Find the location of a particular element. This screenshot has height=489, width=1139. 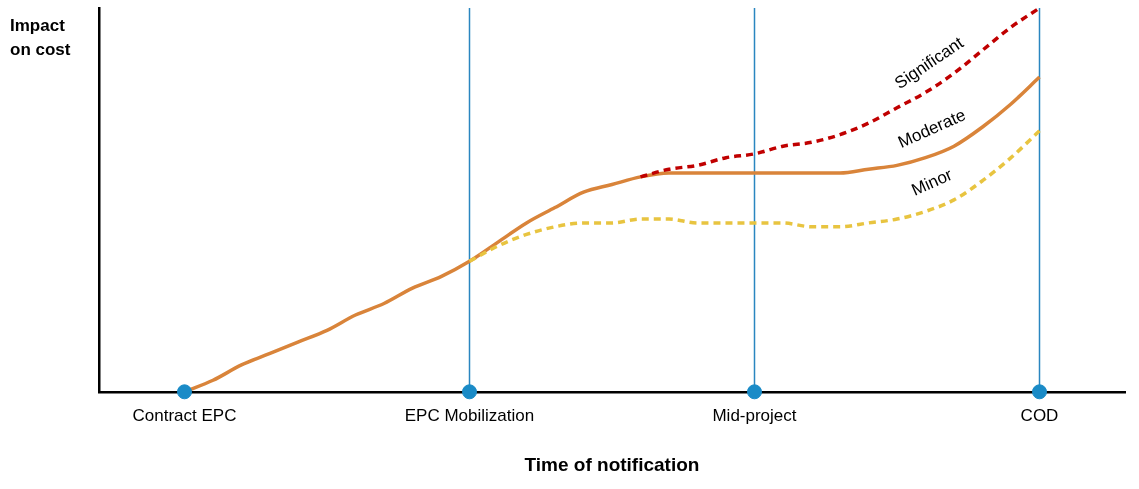

x-tick-label: Mid-project is located at coordinates (754, 415).